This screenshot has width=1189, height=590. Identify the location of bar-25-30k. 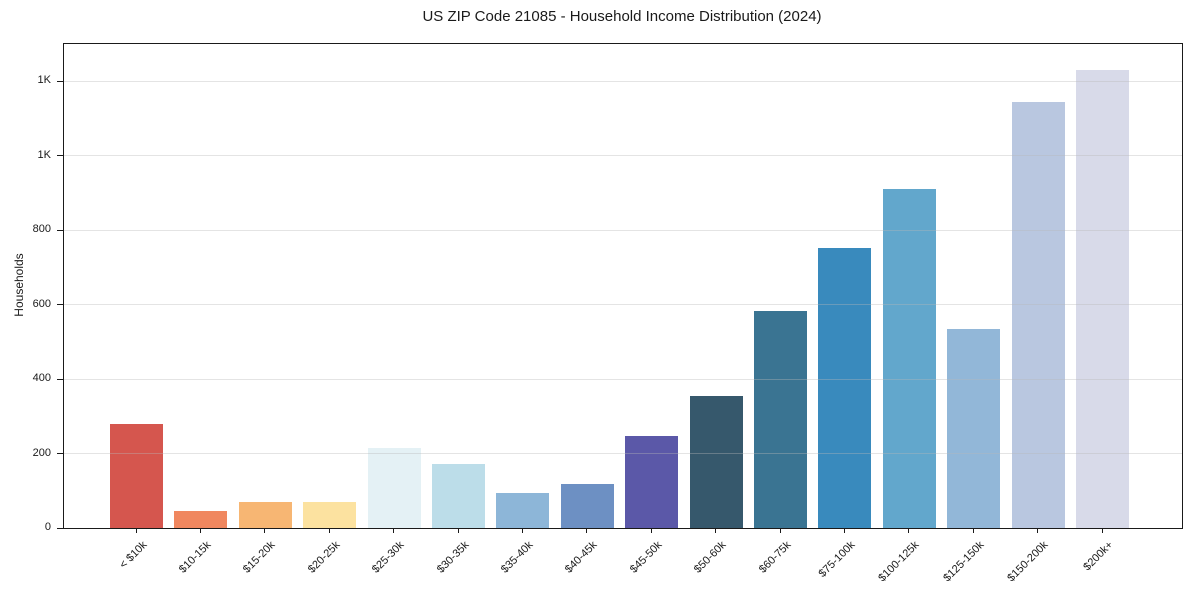
(394, 487).